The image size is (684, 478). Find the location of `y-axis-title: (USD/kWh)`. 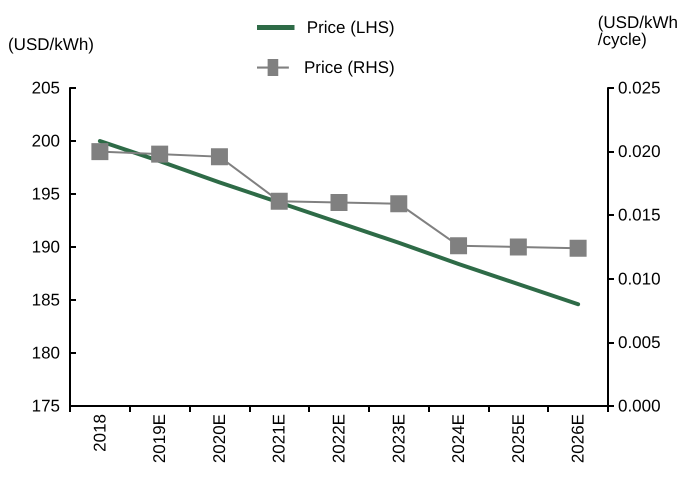

y-axis-title: (USD/kWh) is located at coordinates (51, 44).